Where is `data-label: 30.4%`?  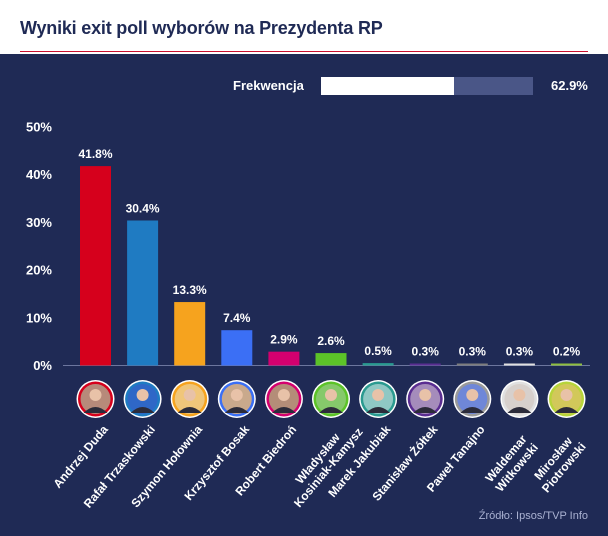
data-label: 30.4% is located at coordinates (143, 208).